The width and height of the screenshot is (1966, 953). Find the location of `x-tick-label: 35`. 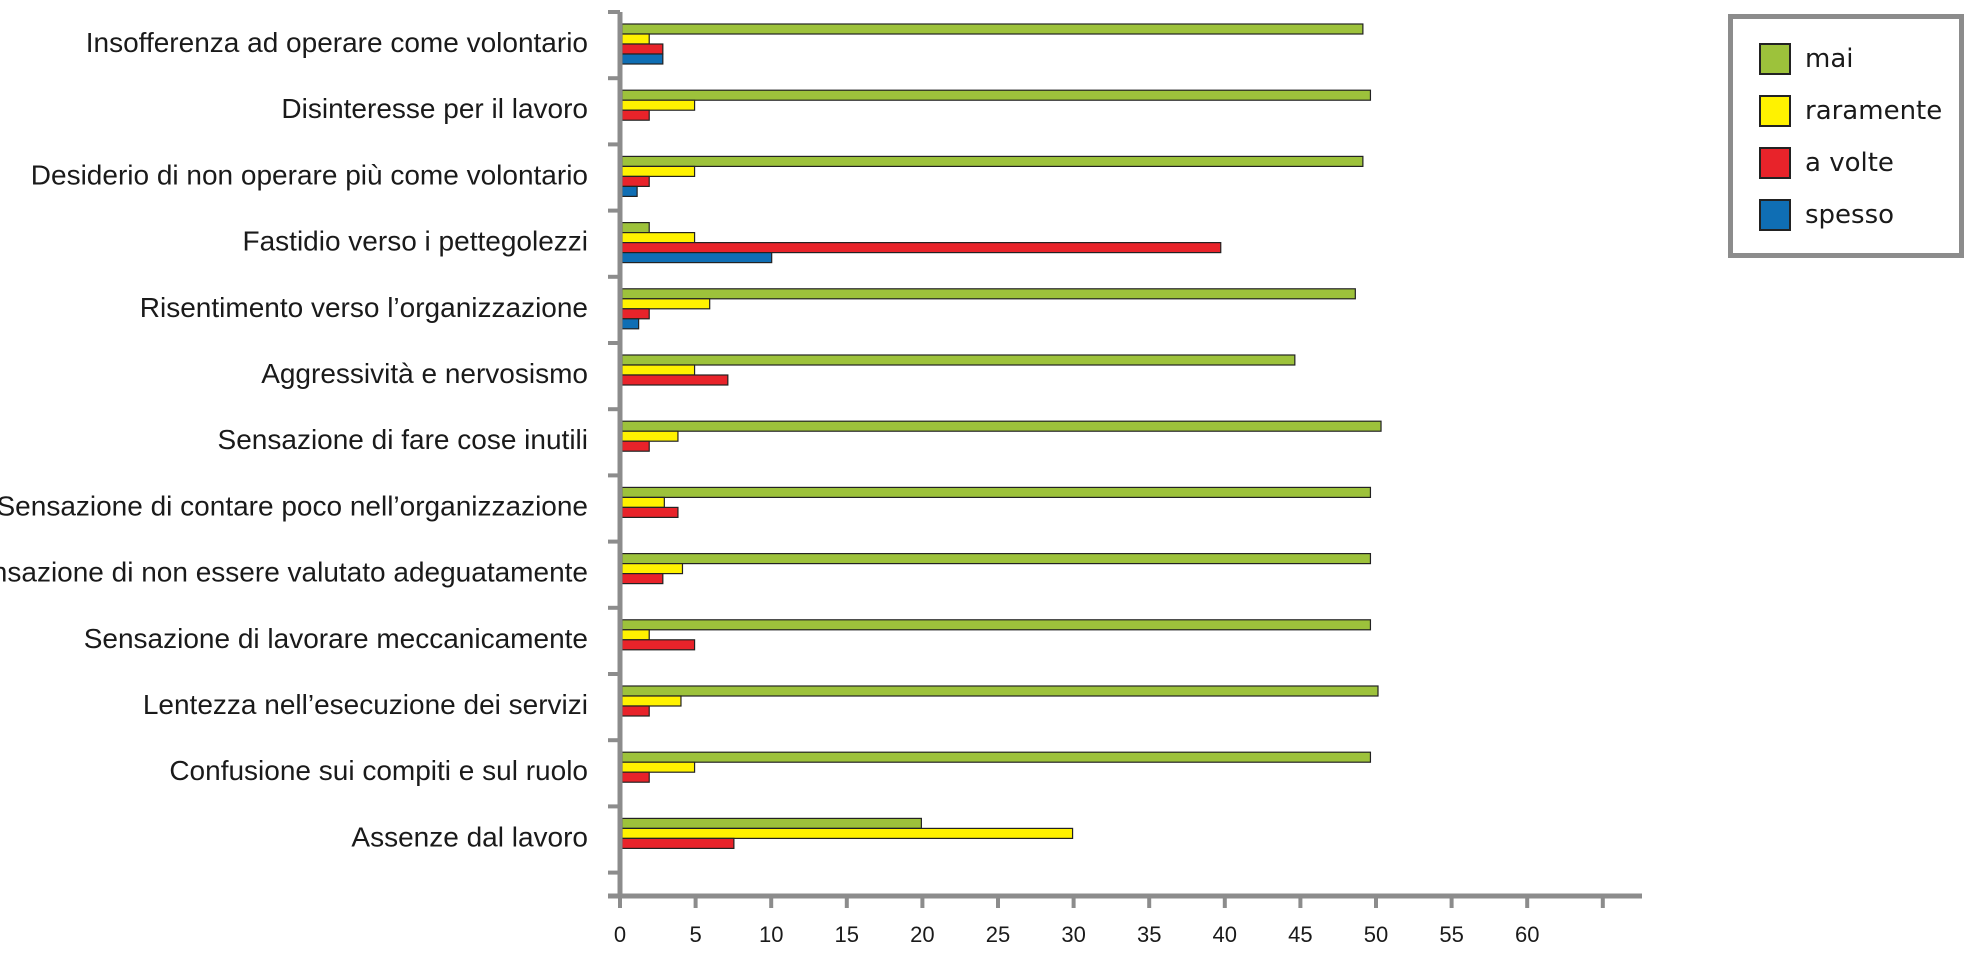

x-tick-label: 35 is located at coordinates (1149, 934).